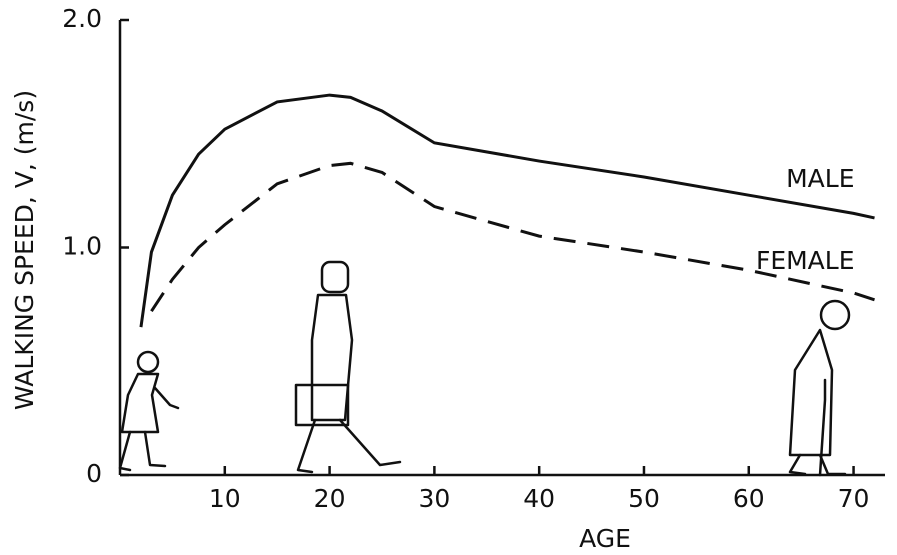 This screenshot has height=555, width=897. Describe the element at coordinates (605, 538) in the screenshot. I see `x-axis-label: AGE` at that location.